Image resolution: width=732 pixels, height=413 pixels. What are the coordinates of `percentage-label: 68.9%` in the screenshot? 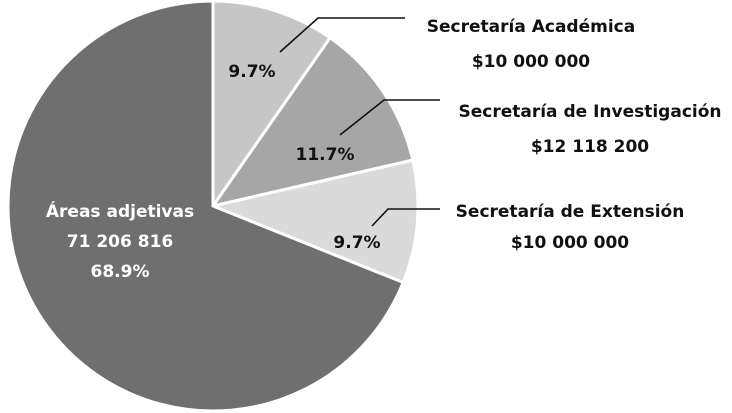 It's located at (120, 272).